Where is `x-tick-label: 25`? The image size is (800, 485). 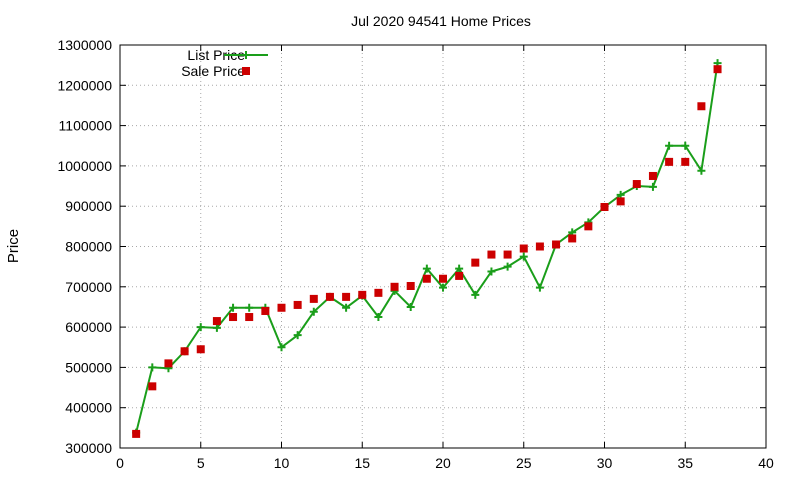 x-tick-label: 25 is located at coordinates (524, 463).